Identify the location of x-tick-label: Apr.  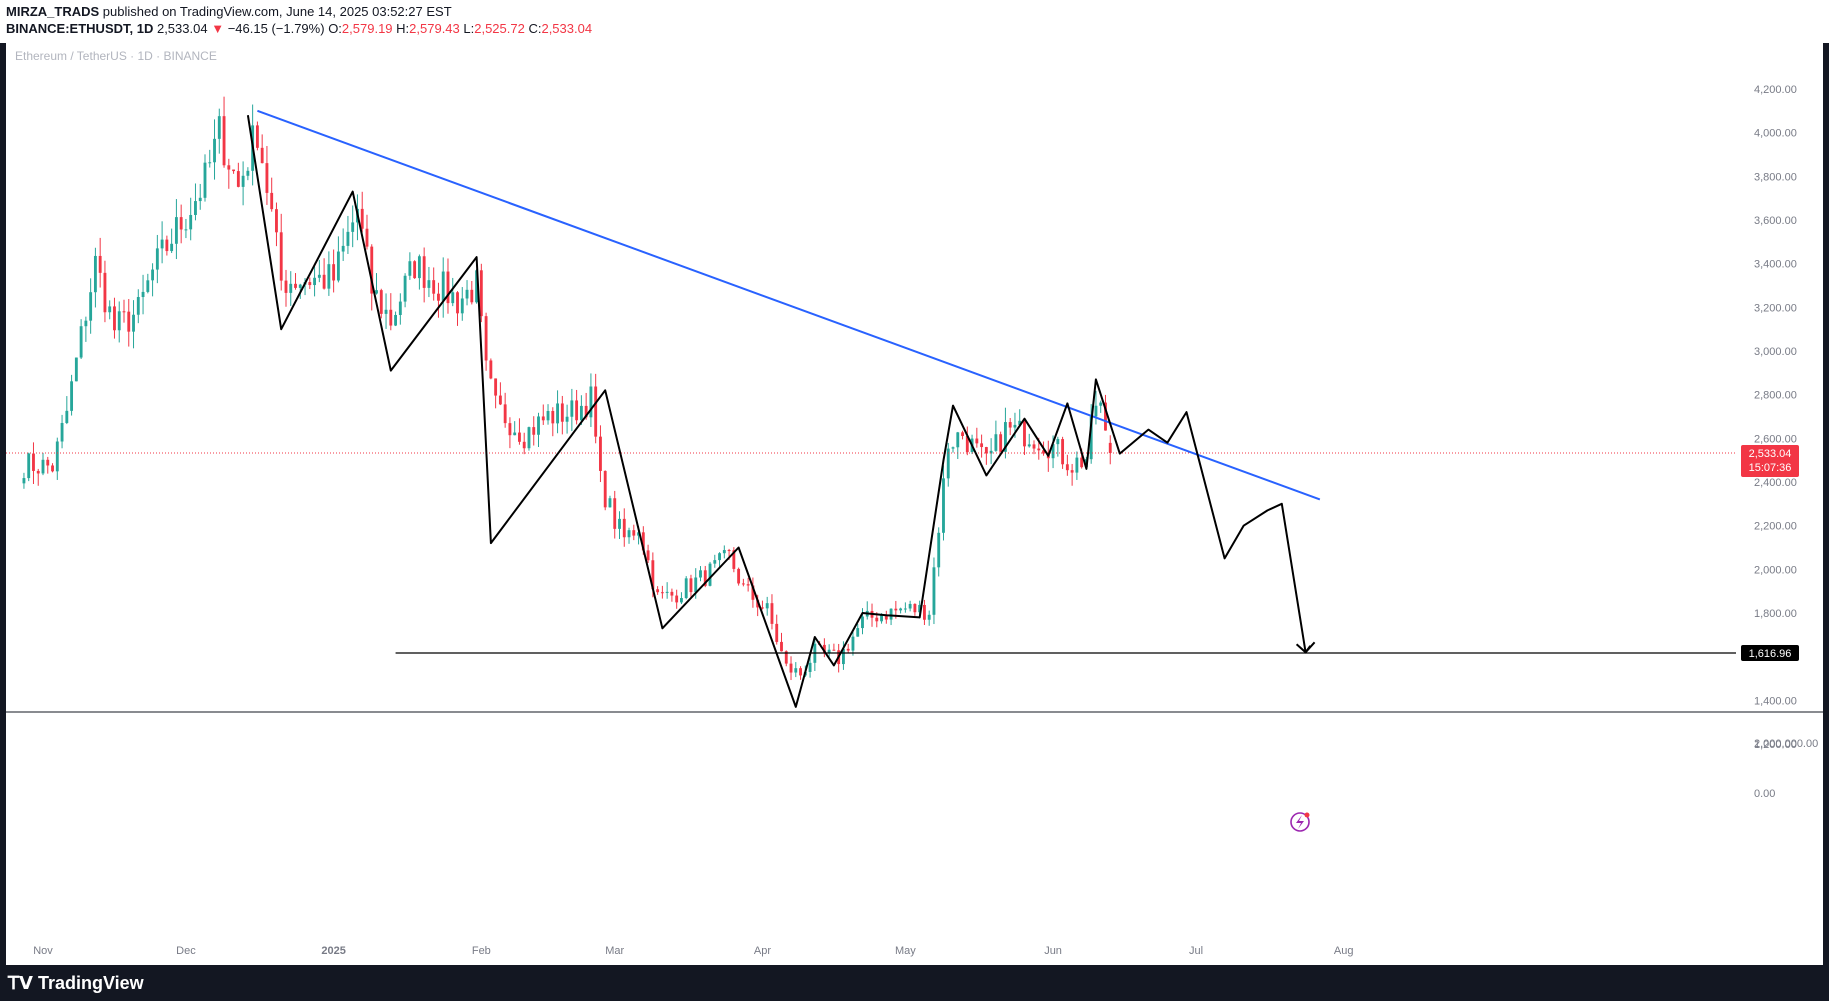
(762, 951).